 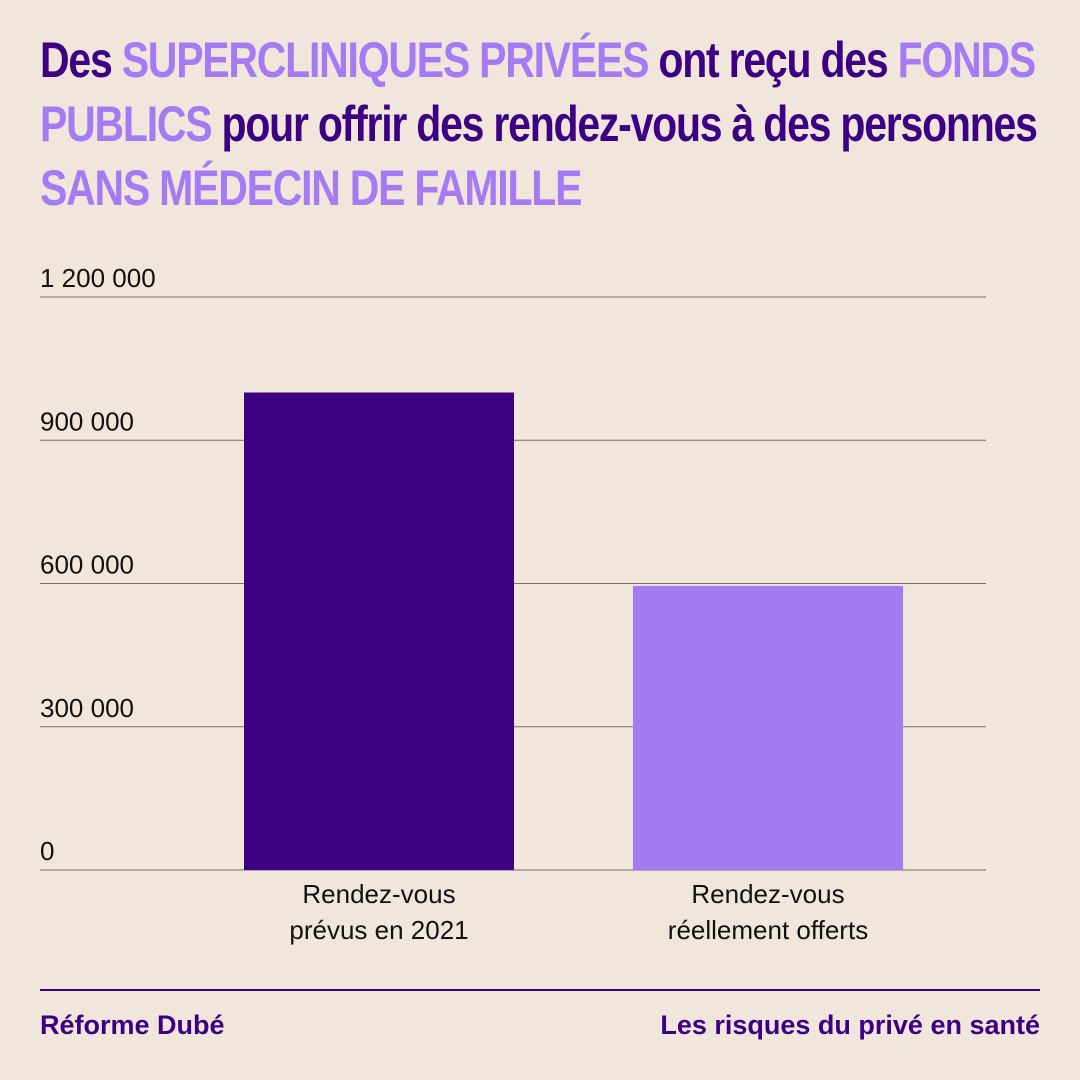 I want to click on y-tick-label: 900 000, so click(x=87, y=421).